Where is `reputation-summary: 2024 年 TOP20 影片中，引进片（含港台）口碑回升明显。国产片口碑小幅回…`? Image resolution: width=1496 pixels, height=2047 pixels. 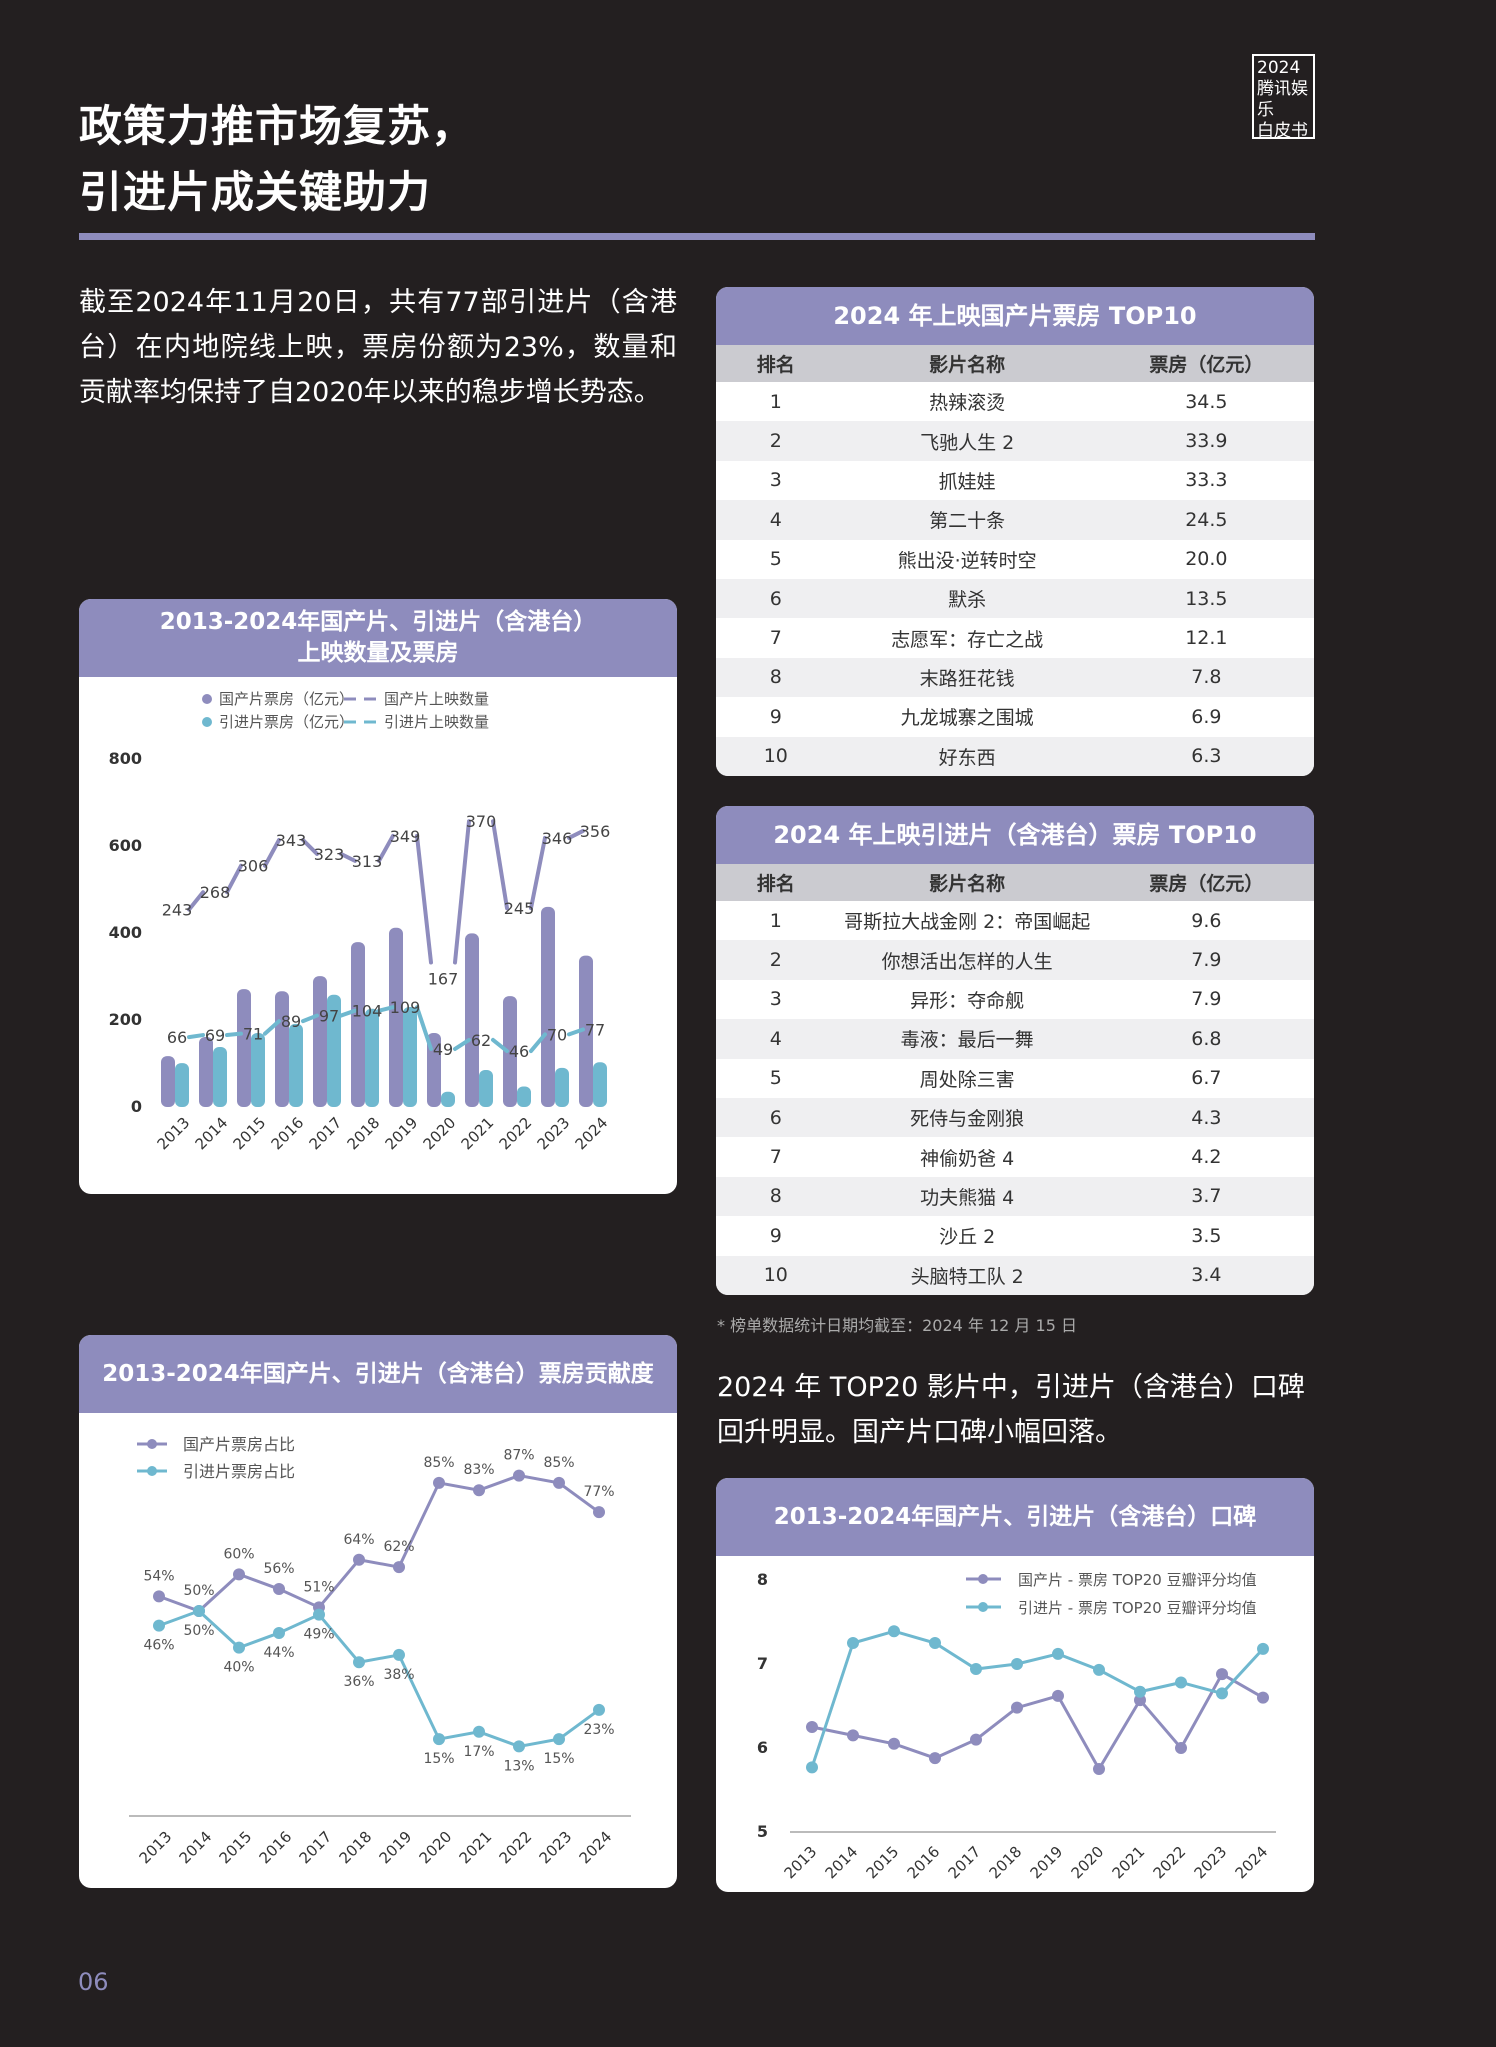
reputation-summary: 2024 年 TOP20 影片中，引进片（含港台）口碑回升明显。国产片口碑小幅回… is located at coordinates (1011, 1410).